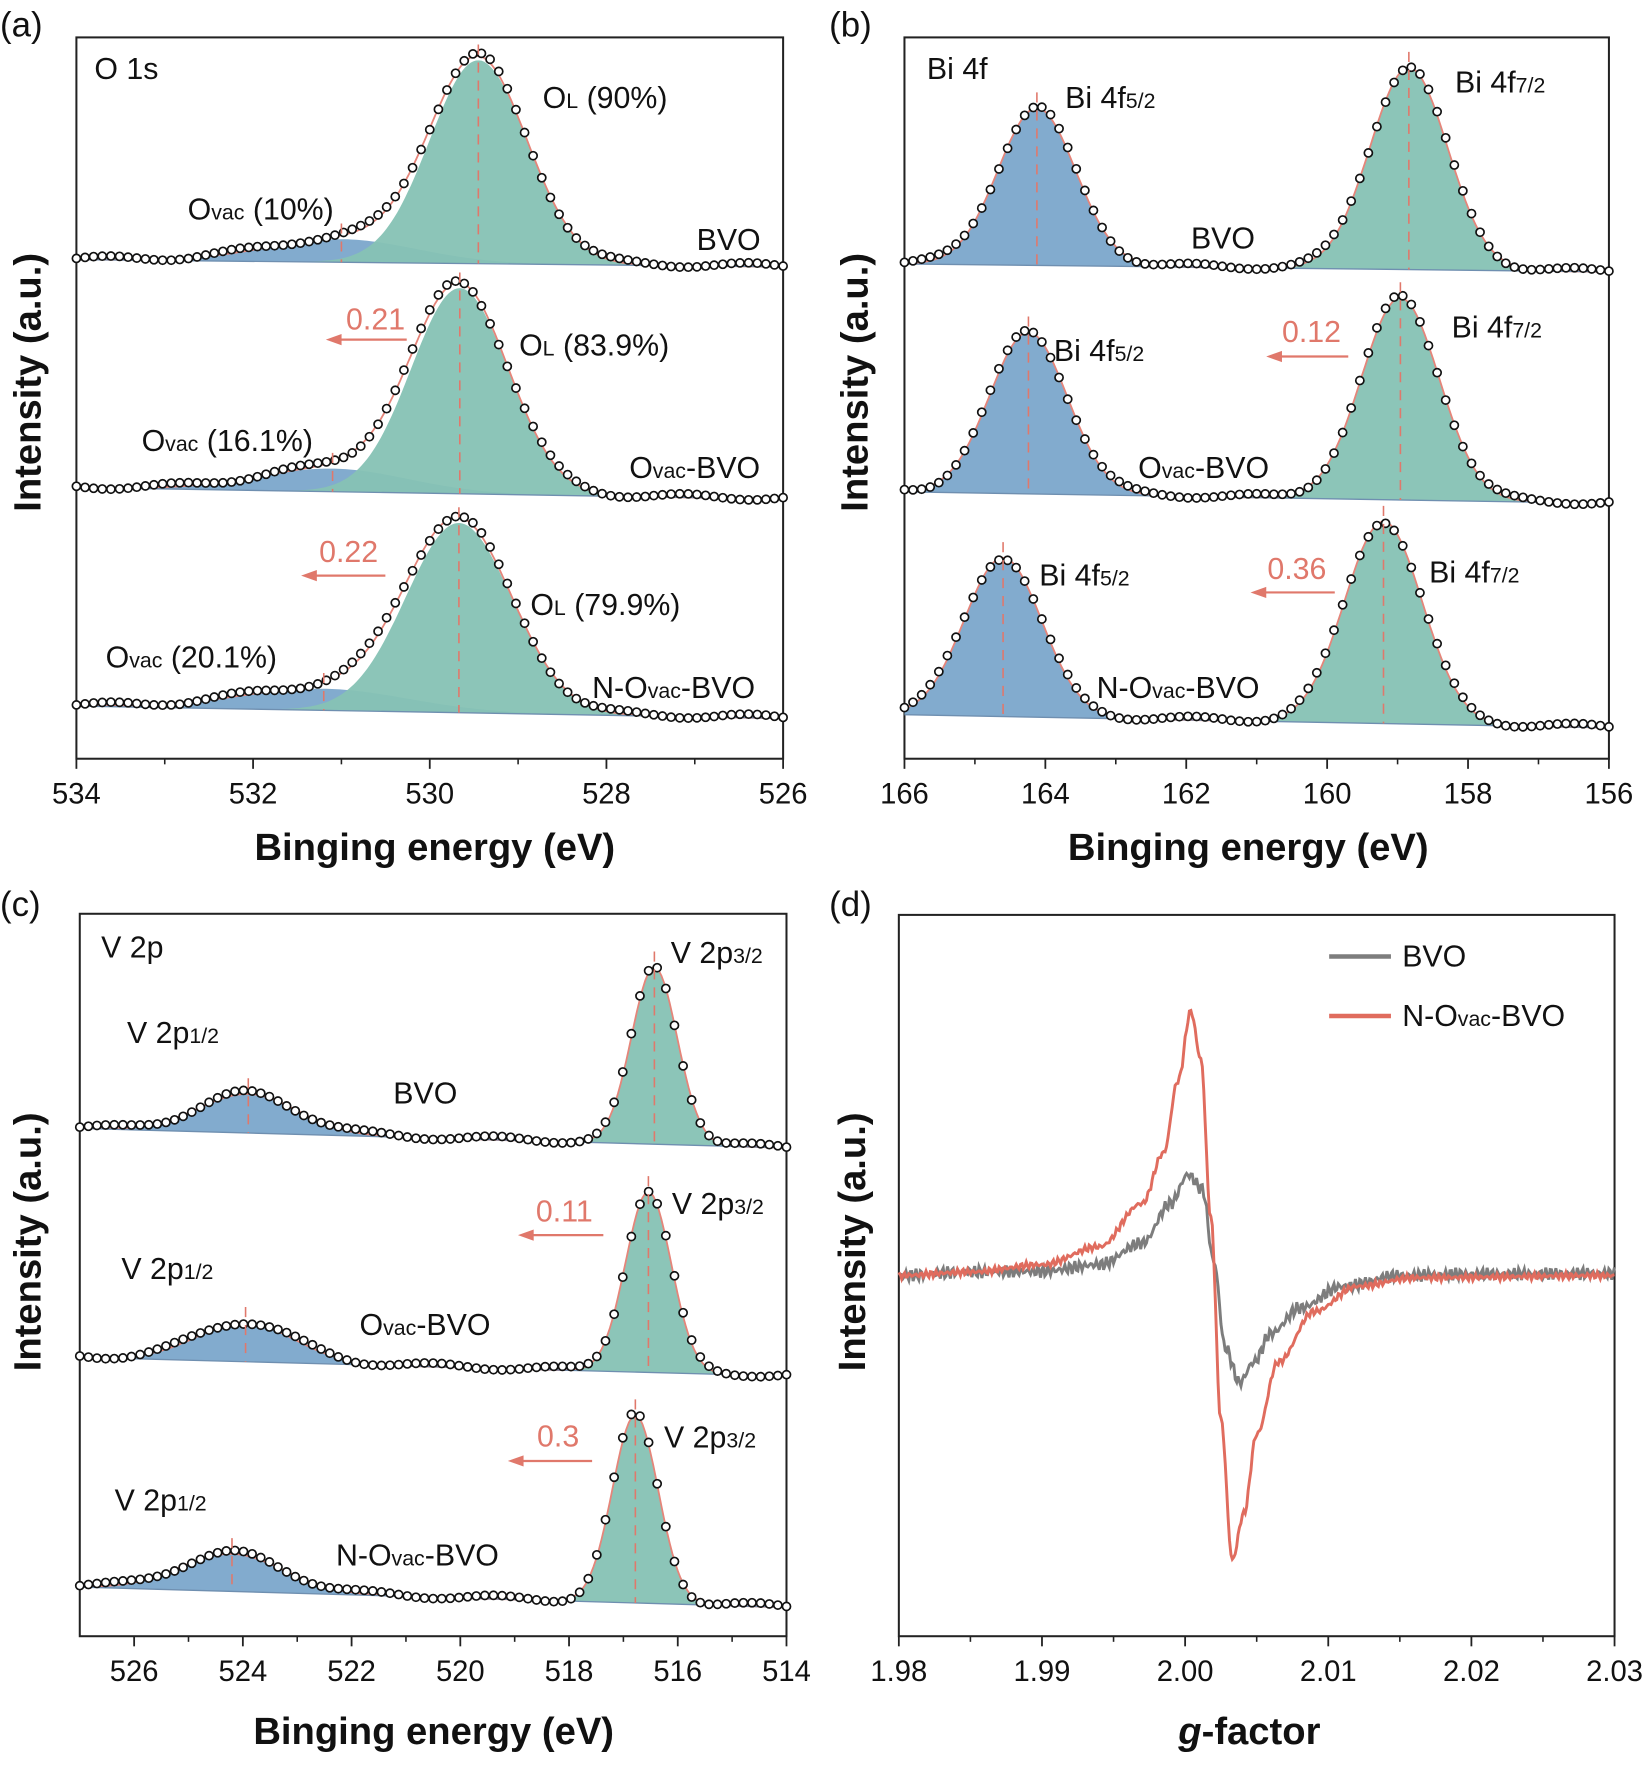 This screenshot has width=1646, height=1768. Describe the element at coordinates (261, 209) in the screenshot. I see `peak-label: Ovac (10%)` at that location.